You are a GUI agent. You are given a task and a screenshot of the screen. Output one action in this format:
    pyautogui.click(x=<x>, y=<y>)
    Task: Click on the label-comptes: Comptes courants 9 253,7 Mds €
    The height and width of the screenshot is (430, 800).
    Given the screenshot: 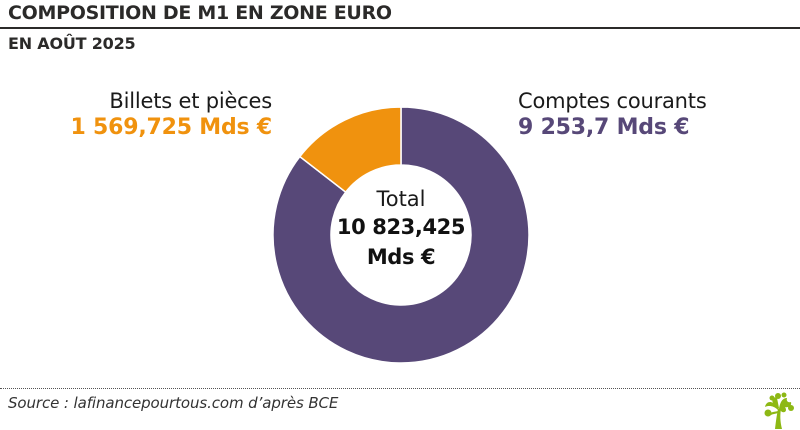 What is the action you would take?
    pyautogui.click(x=612, y=115)
    